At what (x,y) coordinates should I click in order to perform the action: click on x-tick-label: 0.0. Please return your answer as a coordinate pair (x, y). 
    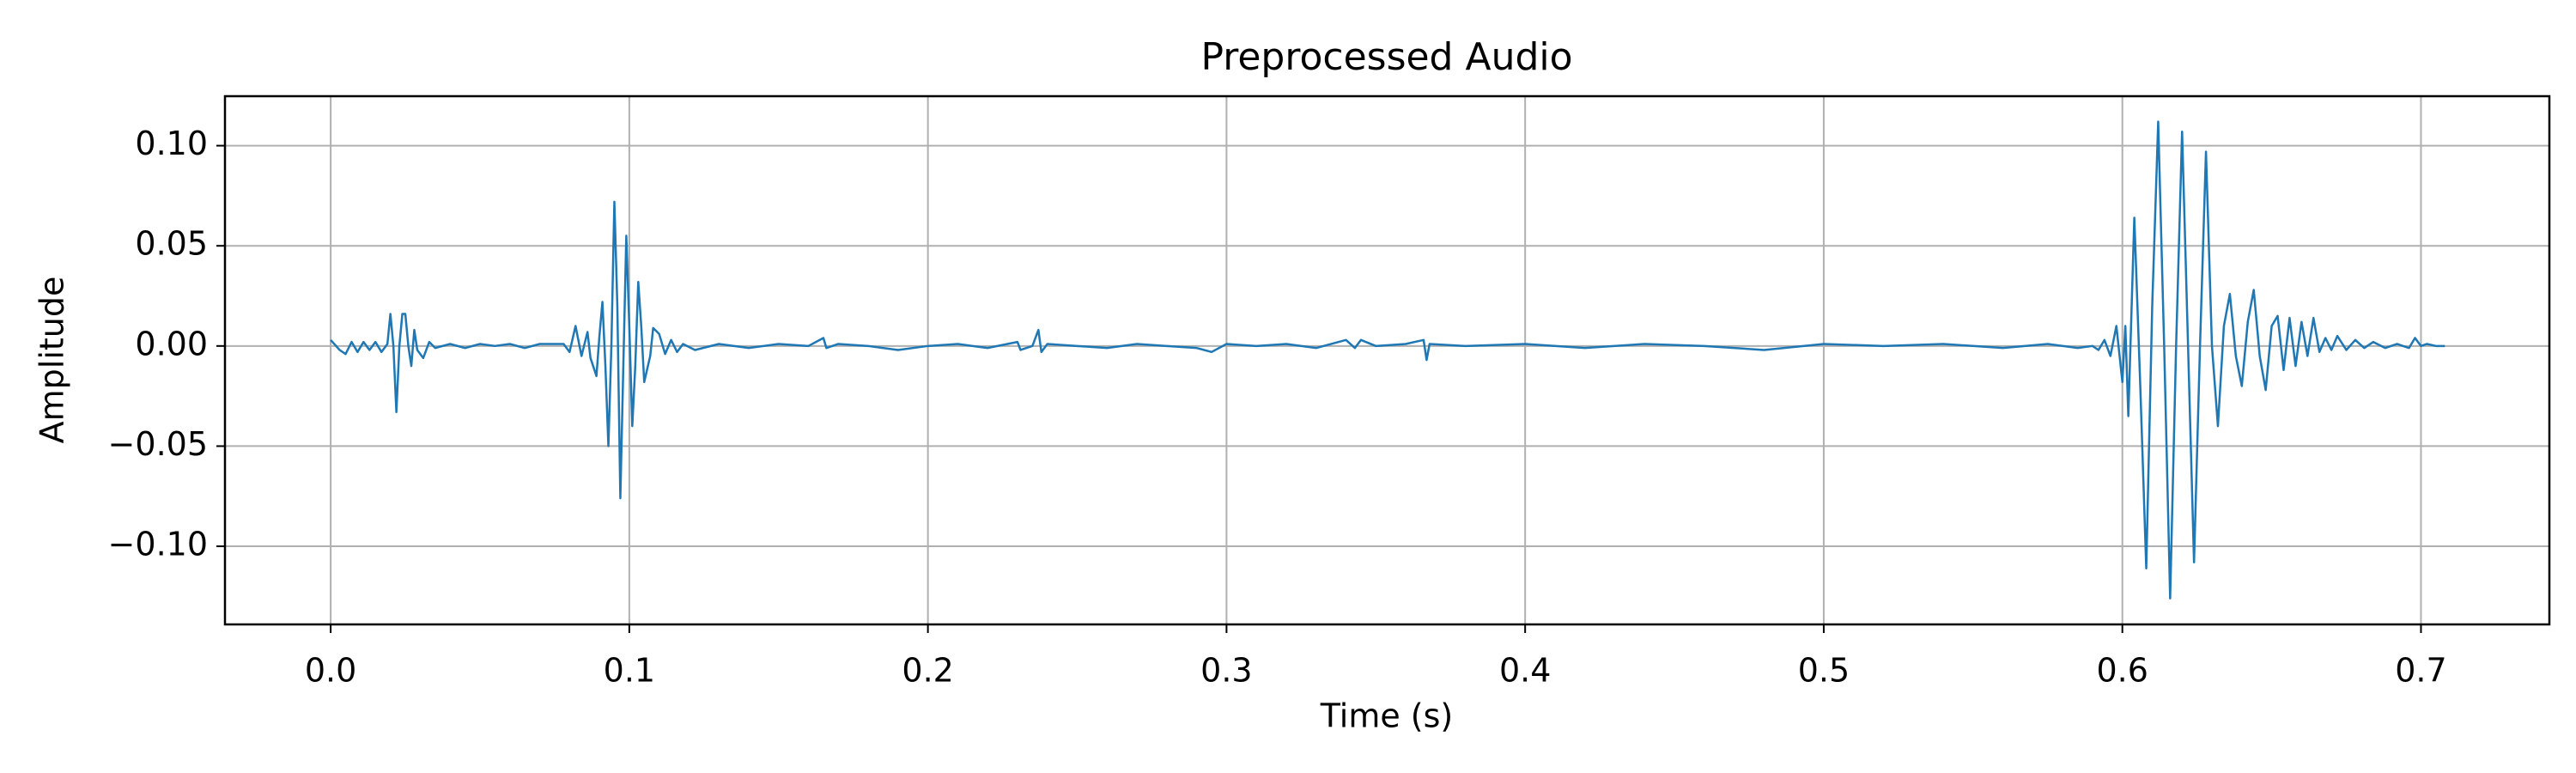
    Looking at the image, I should click on (330, 671).